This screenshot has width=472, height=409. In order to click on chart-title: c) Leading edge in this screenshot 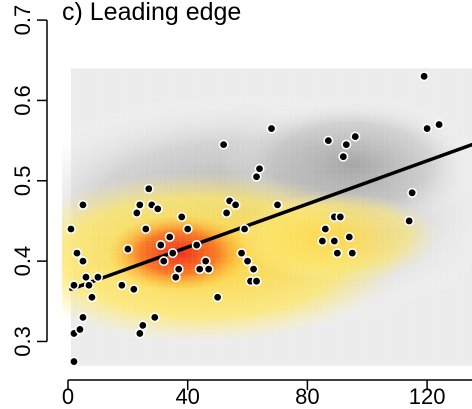, I will do `click(151, 13)`.